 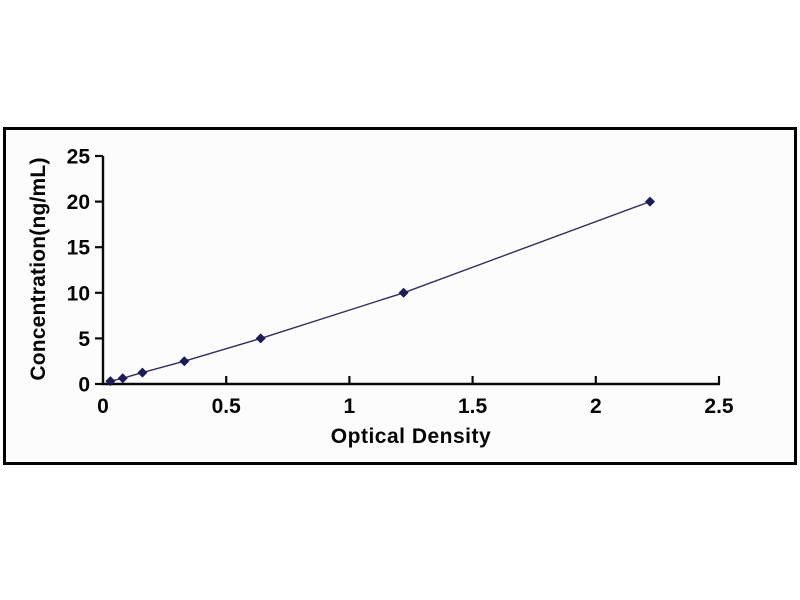 I want to click on x-tick-label: 2, so click(x=596, y=406).